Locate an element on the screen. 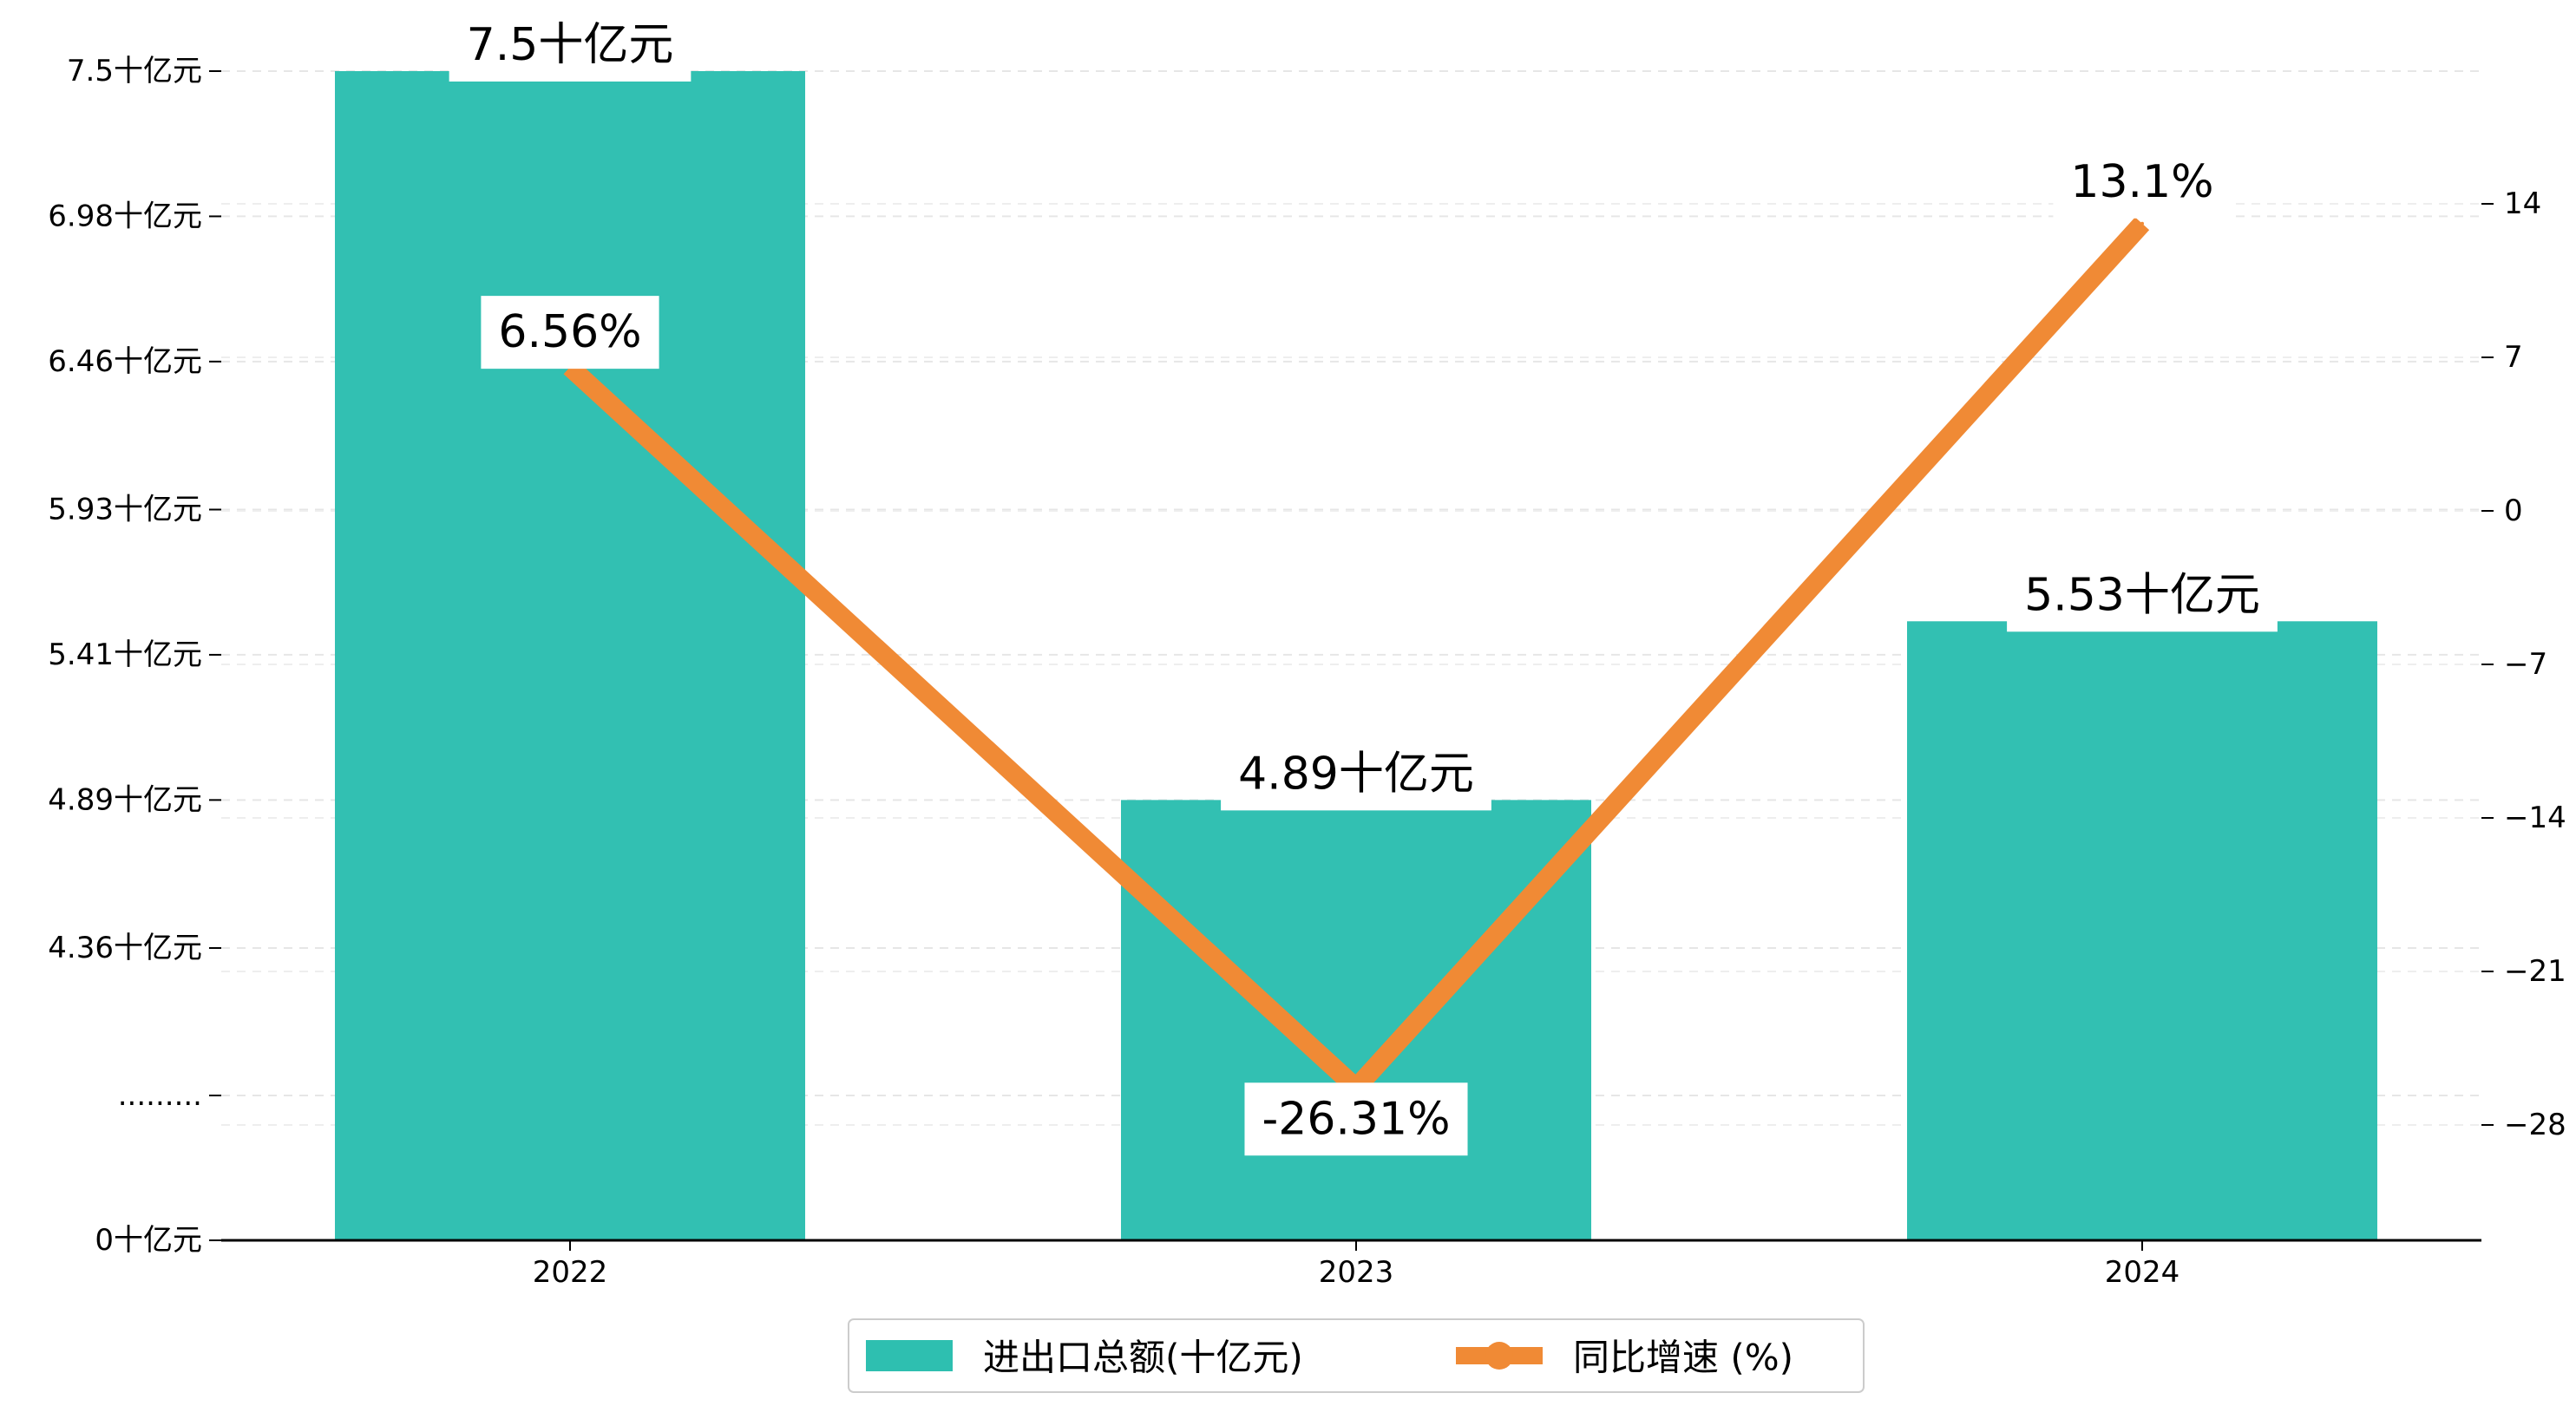 The height and width of the screenshot is (1419, 2576). line-label-2023: -26.31% is located at coordinates (1356, 1119).